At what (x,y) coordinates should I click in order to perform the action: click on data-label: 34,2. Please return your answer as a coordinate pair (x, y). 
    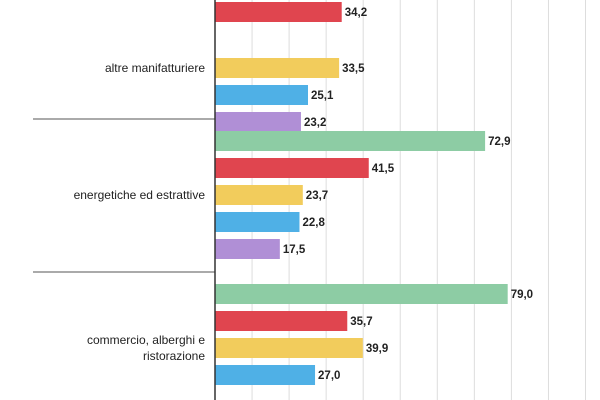
    Looking at the image, I should click on (356, 13).